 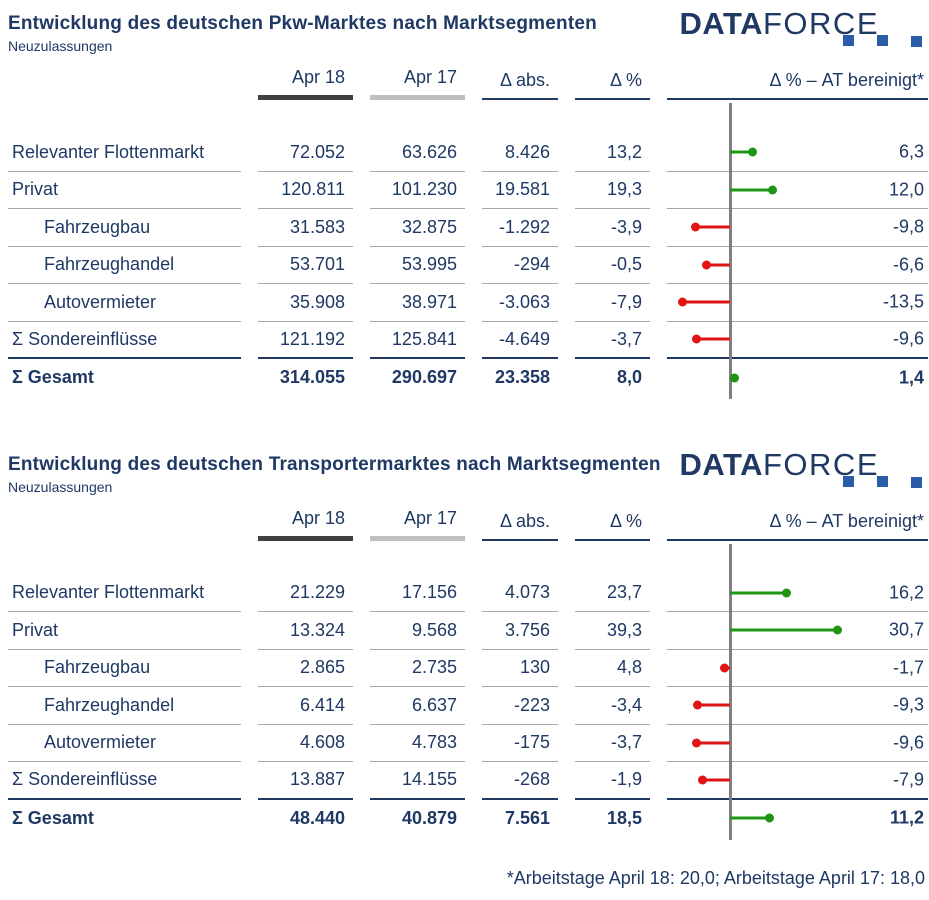 I want to click on cell-delta-abs: -4.649, so click(x=520, y=340).